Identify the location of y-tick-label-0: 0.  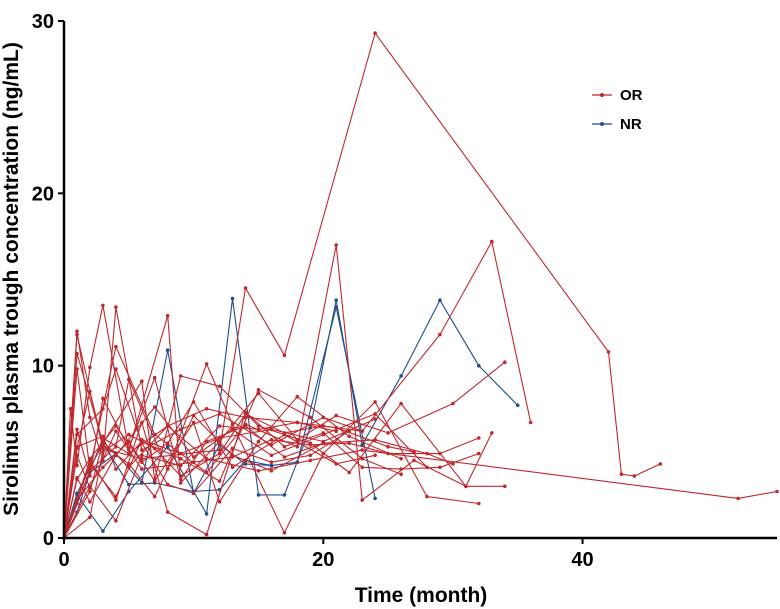
(48, 539).